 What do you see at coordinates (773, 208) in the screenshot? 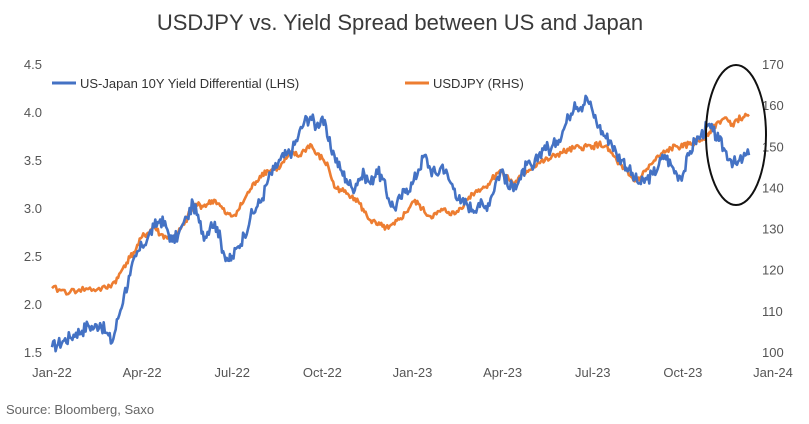
I see `right-axis: 100 110 120 130 140 150 160 170` at bounding box center [773, 208].